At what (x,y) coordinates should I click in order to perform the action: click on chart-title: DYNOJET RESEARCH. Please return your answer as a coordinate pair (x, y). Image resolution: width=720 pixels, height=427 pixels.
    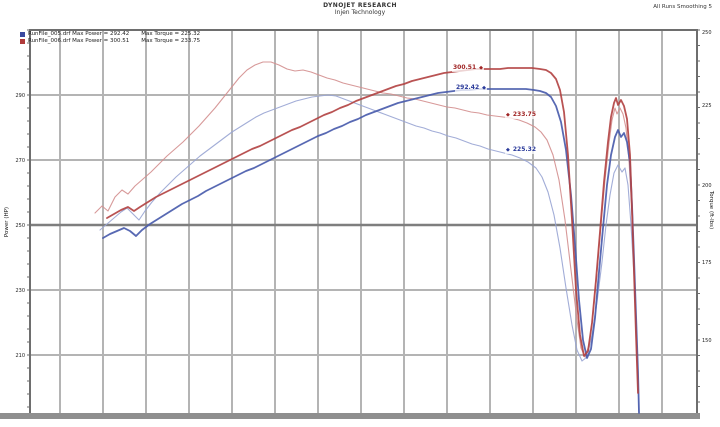
    Looking at the image, I should click on (360, 5).